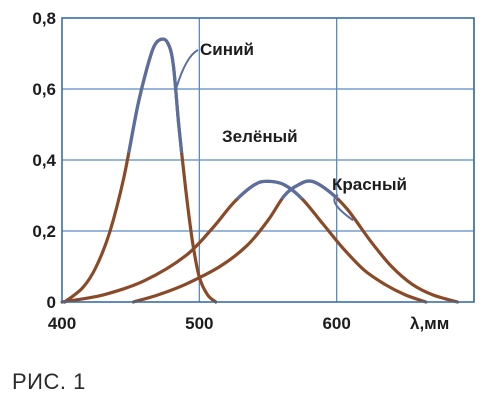 The image size is (500, 406). What do you see at coordinates (62, 323) in the screenshot?
I see `x-tick-label: 400` at bounding box center [62, 323].